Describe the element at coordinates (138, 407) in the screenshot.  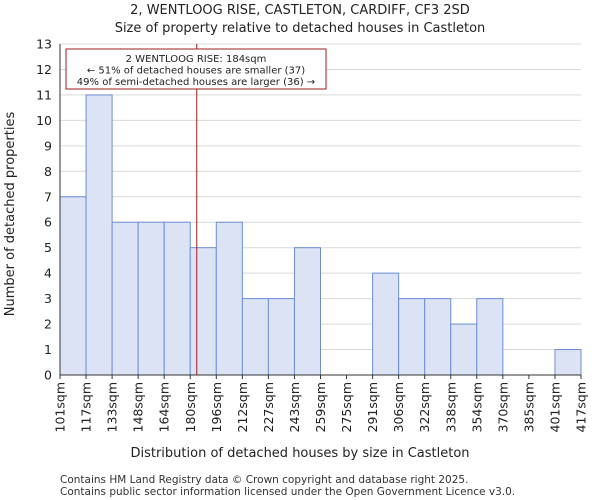
I see `x-tick-label: 148sqm` at that location.